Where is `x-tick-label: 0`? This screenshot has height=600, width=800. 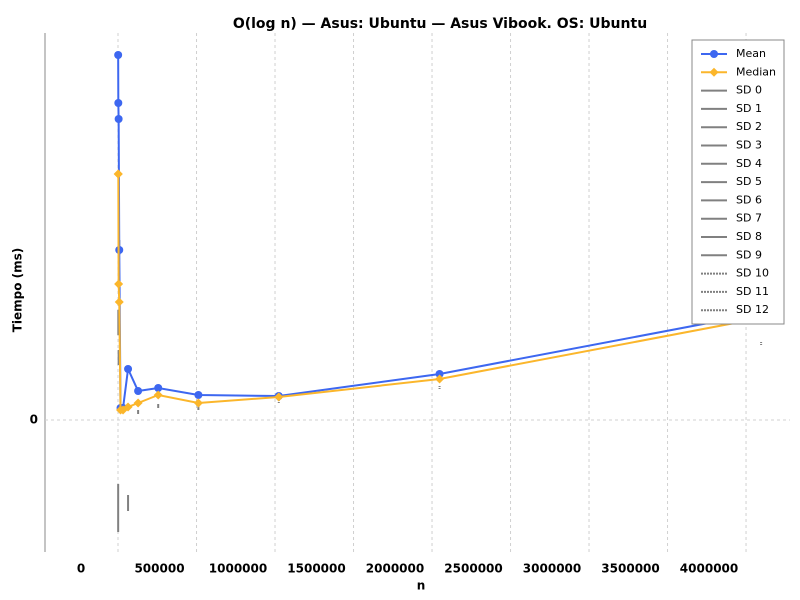 x-tick-label: 0 is located at coordinates (81, 569).